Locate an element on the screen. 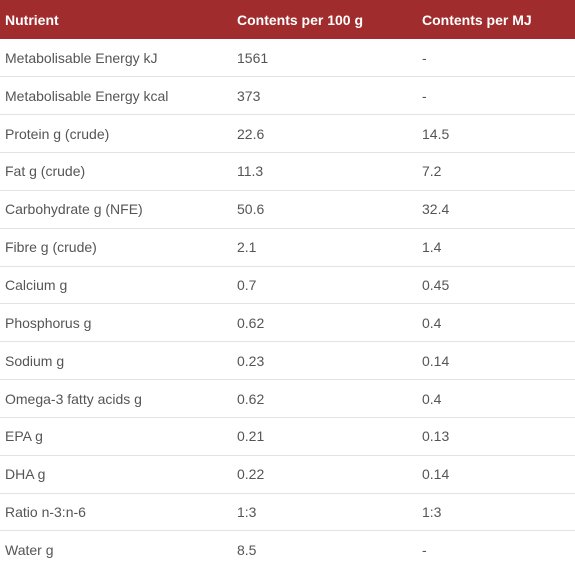 Image resolution: width=575 pixels, height=569 pixels. header-per-100g: Contents per 100 g is located at coordinates (300, 19).